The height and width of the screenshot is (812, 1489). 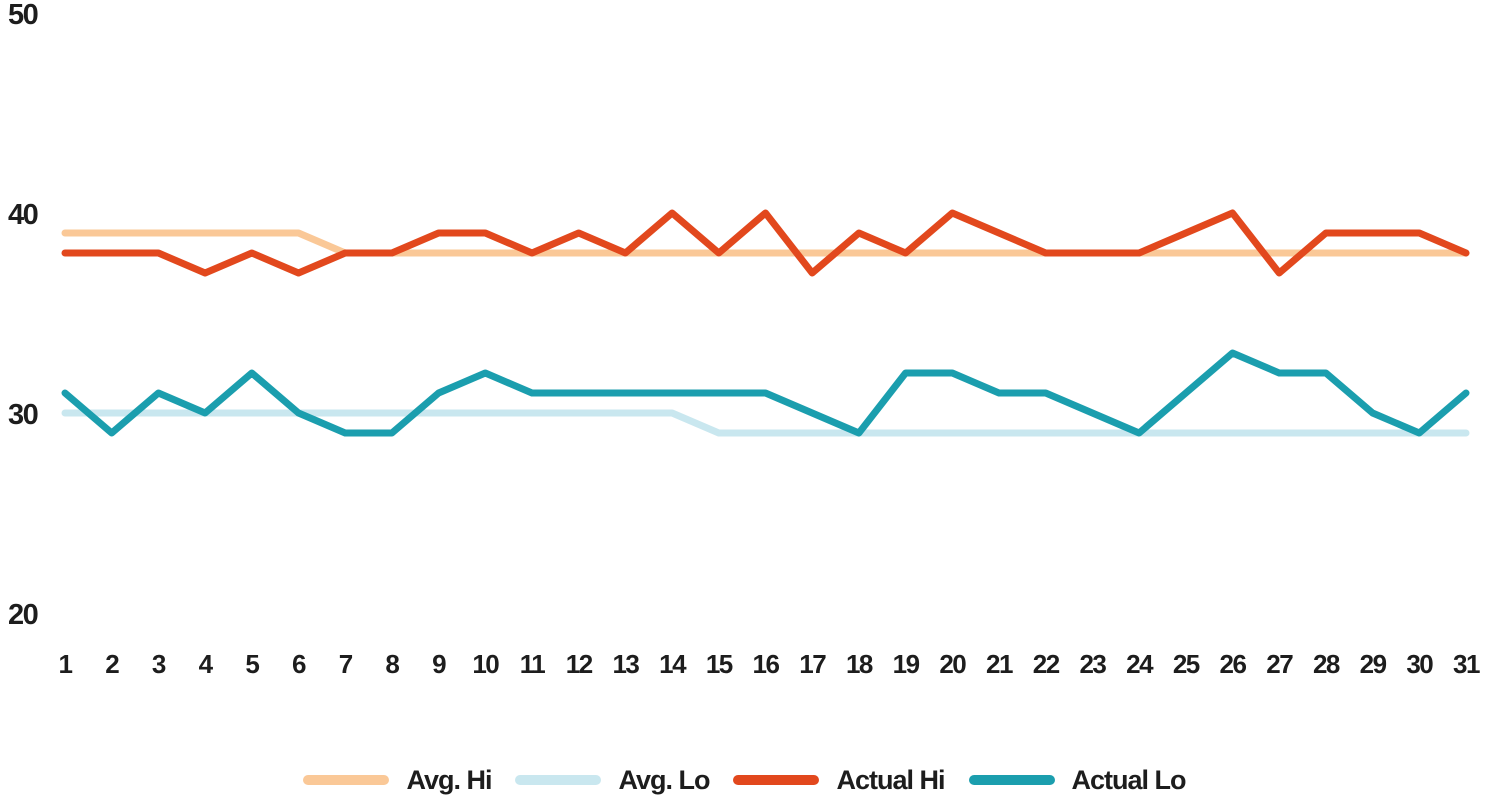 I want to click on x-tick-label-2: 2, so click(x=112, y=664).